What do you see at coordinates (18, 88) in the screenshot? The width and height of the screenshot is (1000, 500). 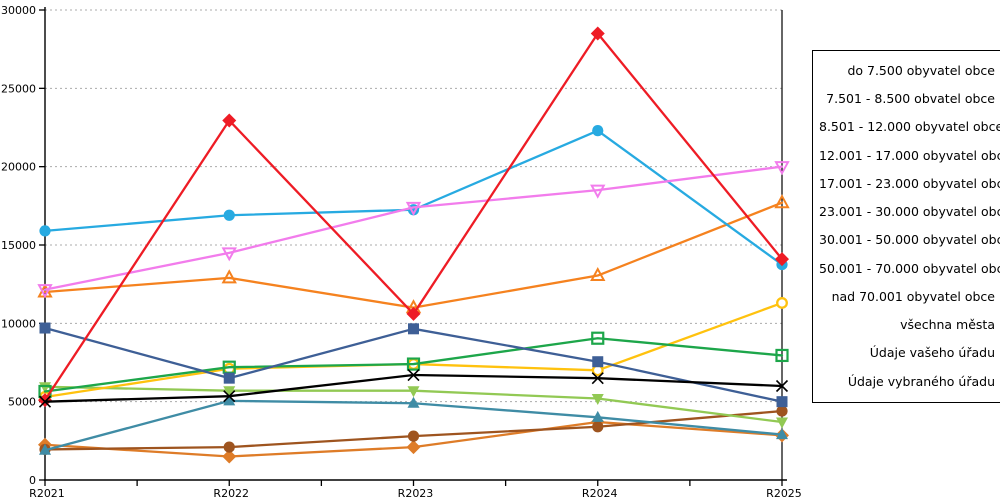 I see `y-axis-label: 25000` at bounding box center [18, 88].